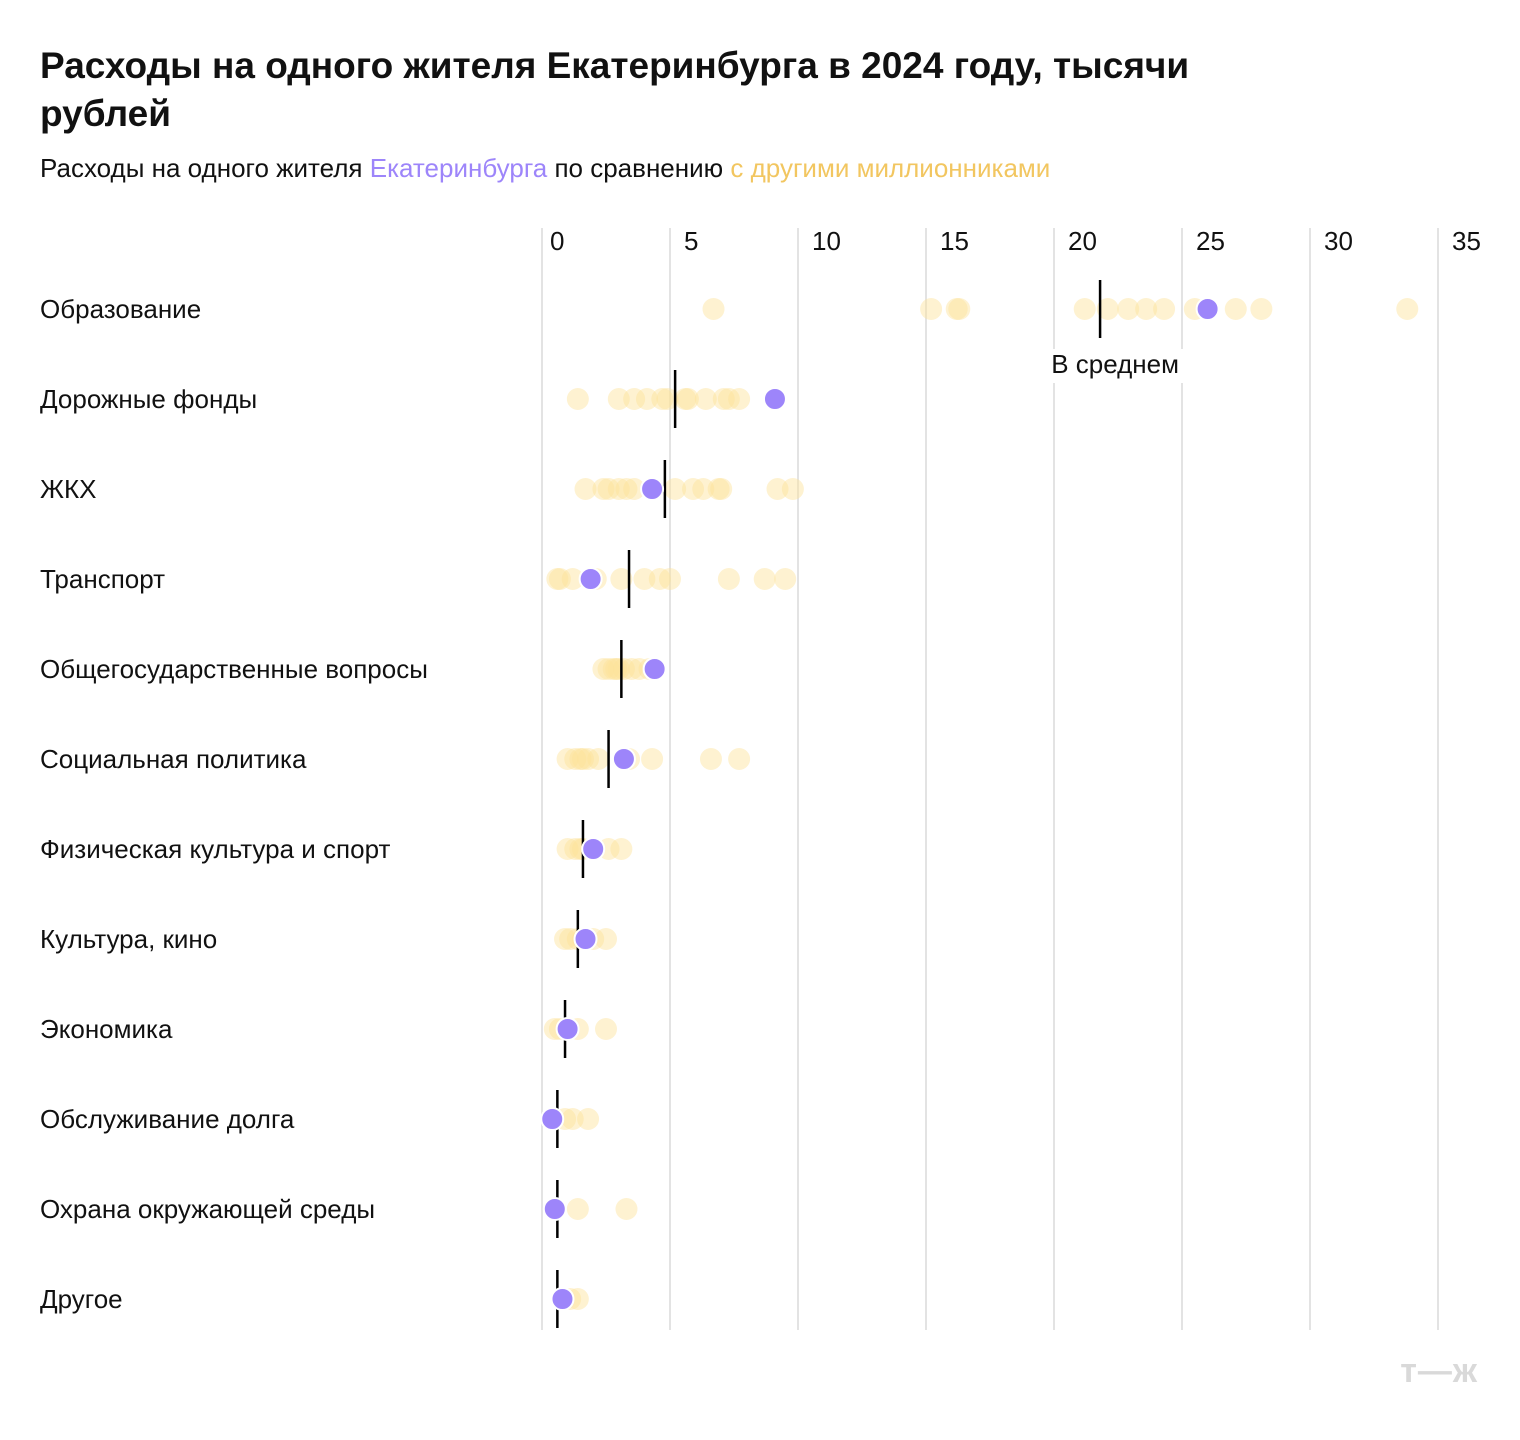  I want to click on category-label: ЖКХ, so click(68, 489).